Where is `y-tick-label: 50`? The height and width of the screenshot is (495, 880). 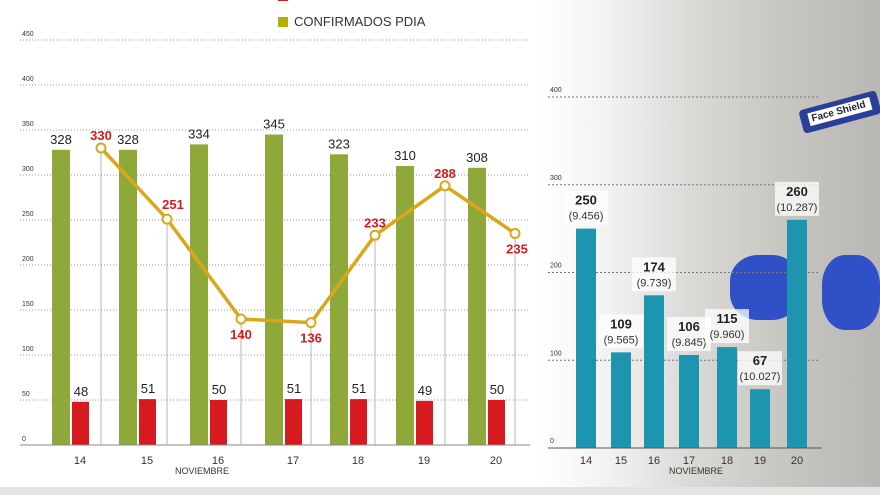
y-tick-label: 50 is located at coordinates (26, 394).